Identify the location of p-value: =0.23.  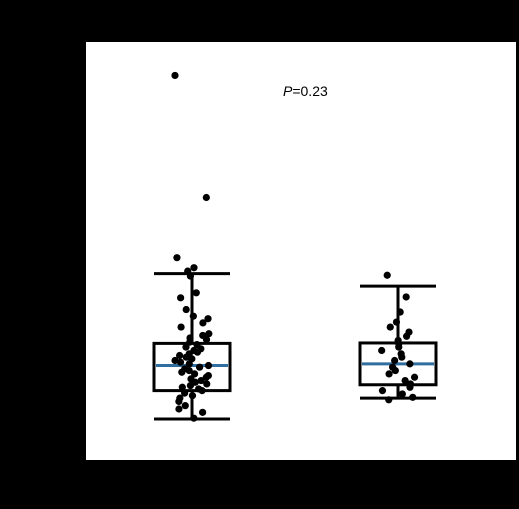
(310, 91).